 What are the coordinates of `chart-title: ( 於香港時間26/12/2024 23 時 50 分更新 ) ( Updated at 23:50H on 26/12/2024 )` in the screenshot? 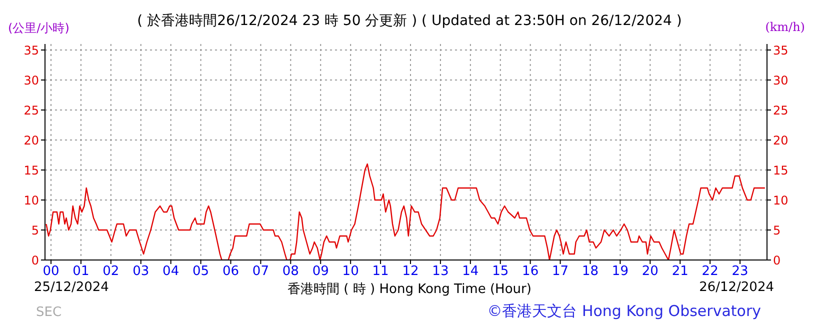 It's located at (409, 21).